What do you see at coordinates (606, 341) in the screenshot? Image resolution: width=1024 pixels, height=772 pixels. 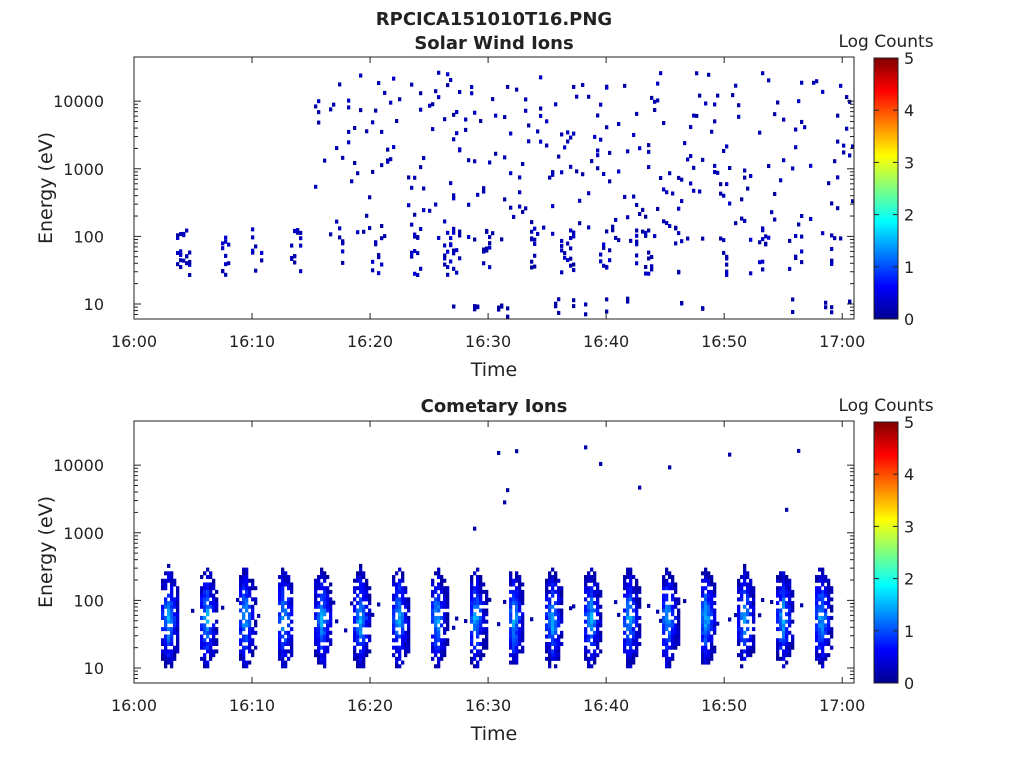 I see `x-tick-label: 16:40` at bounding box center [606, 341].